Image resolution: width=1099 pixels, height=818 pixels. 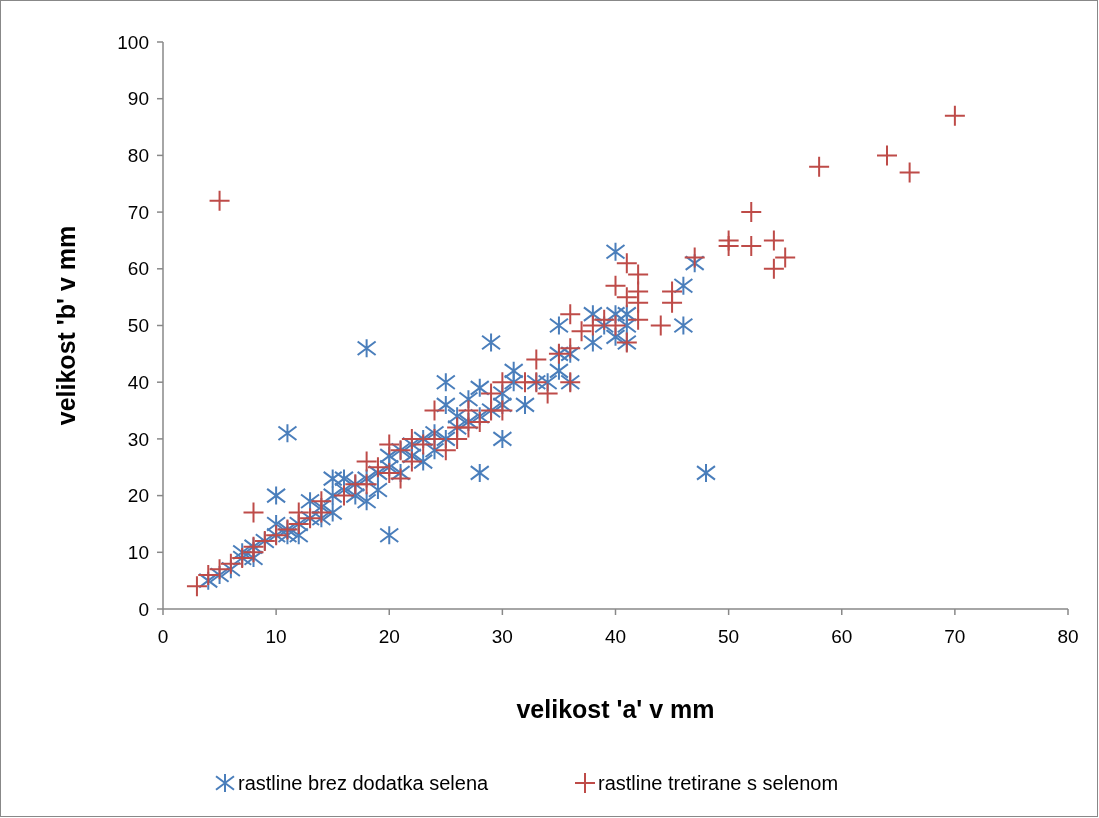 I want to click on y-tick-label: 10, so click(x=138, y=552).